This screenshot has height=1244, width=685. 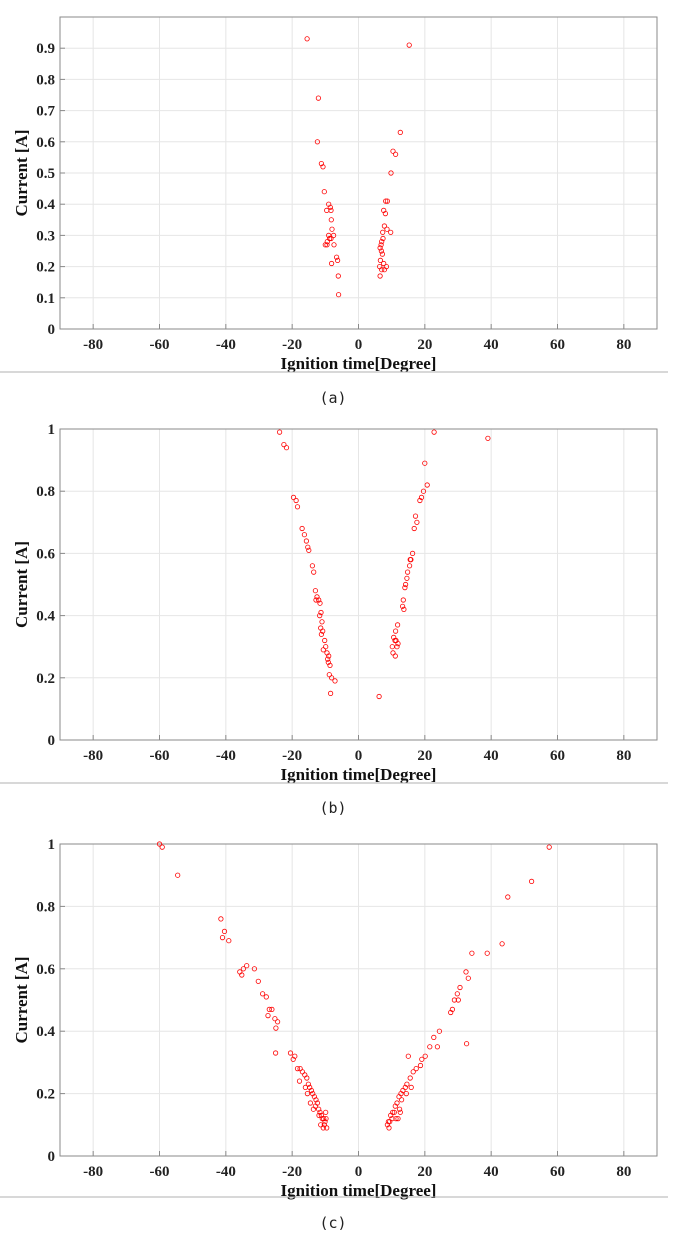 What do you see at coordinates (93, 756) in the screenshot?
I see `x-tick-label: -80` at bounding box center [93, 756].